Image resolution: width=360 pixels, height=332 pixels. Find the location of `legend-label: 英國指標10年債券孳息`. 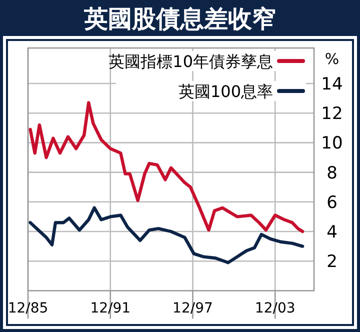

legend-label: 英國指標10年債券孳息 is located at coordinates (190, 61).